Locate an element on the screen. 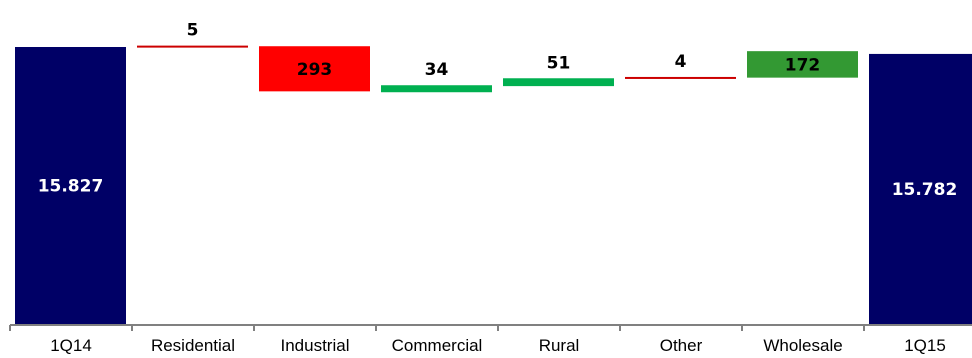  bar-1q15 is located at coordinates (920, 189).